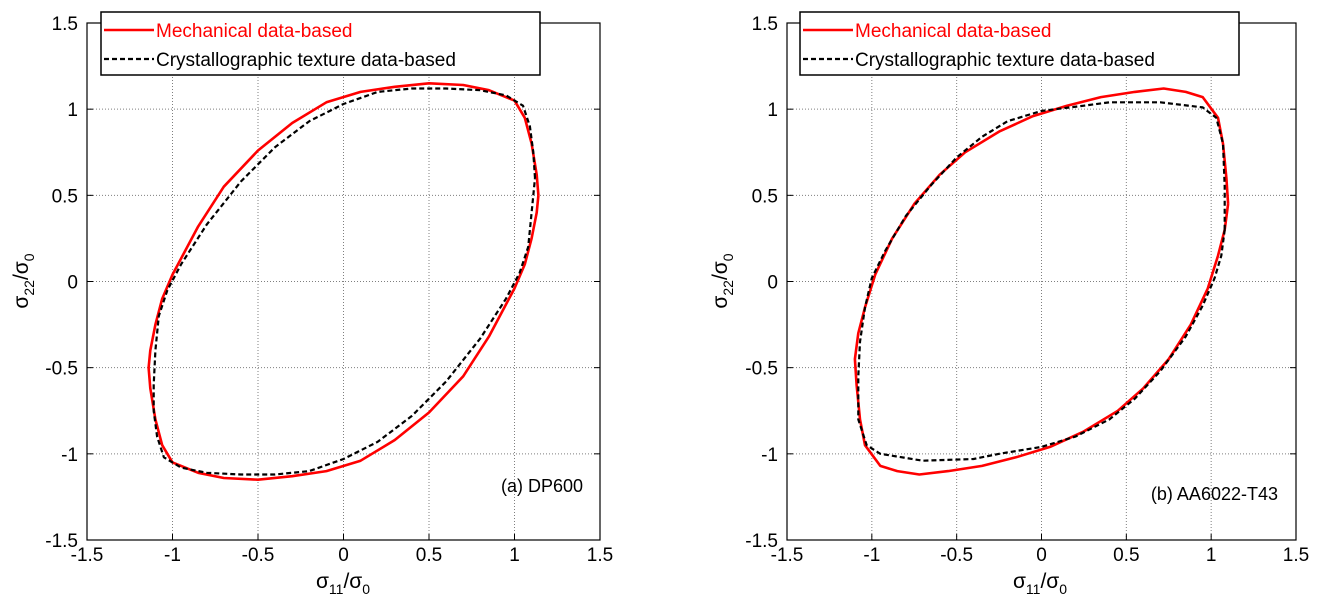  What do you see at coordinates (1214, 494) in the screenshot?
I see `panel-annotation: (b) AA6022-T43` at bounding box center [1214, 494].